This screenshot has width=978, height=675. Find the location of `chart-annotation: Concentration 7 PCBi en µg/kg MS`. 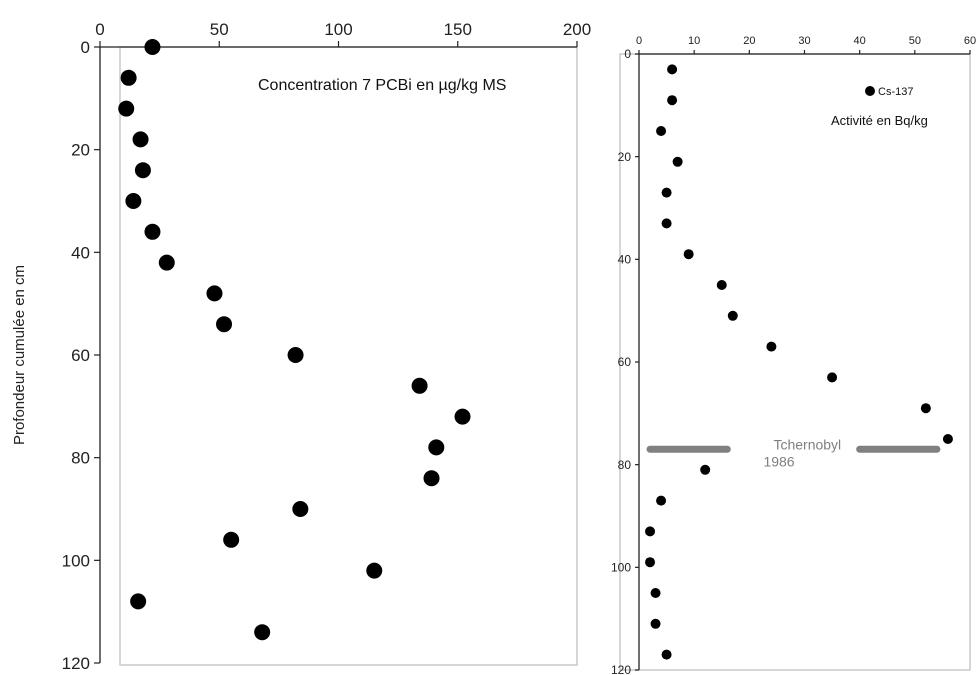

chart-annotation: Concentration 7 PCBi en µg/kg MS is located at coordinates (382, 85).